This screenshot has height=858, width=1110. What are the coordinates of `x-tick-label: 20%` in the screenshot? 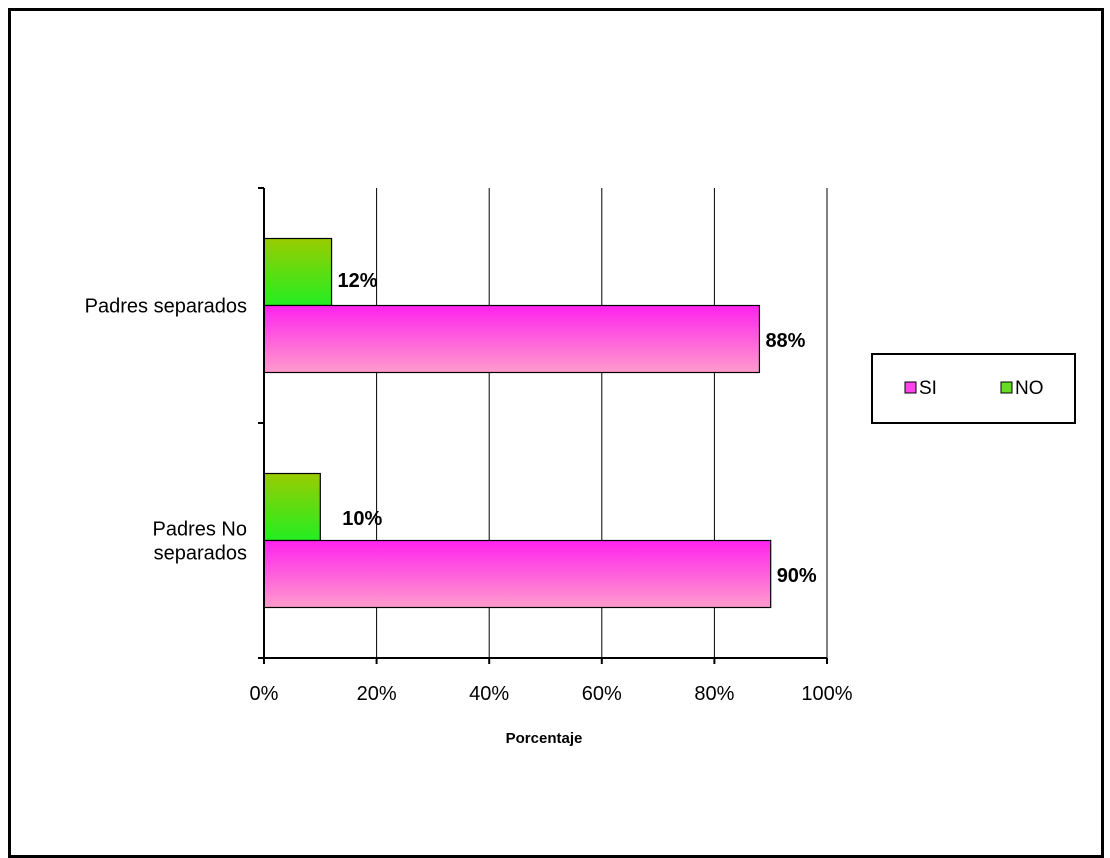 It's located at (377, 694).